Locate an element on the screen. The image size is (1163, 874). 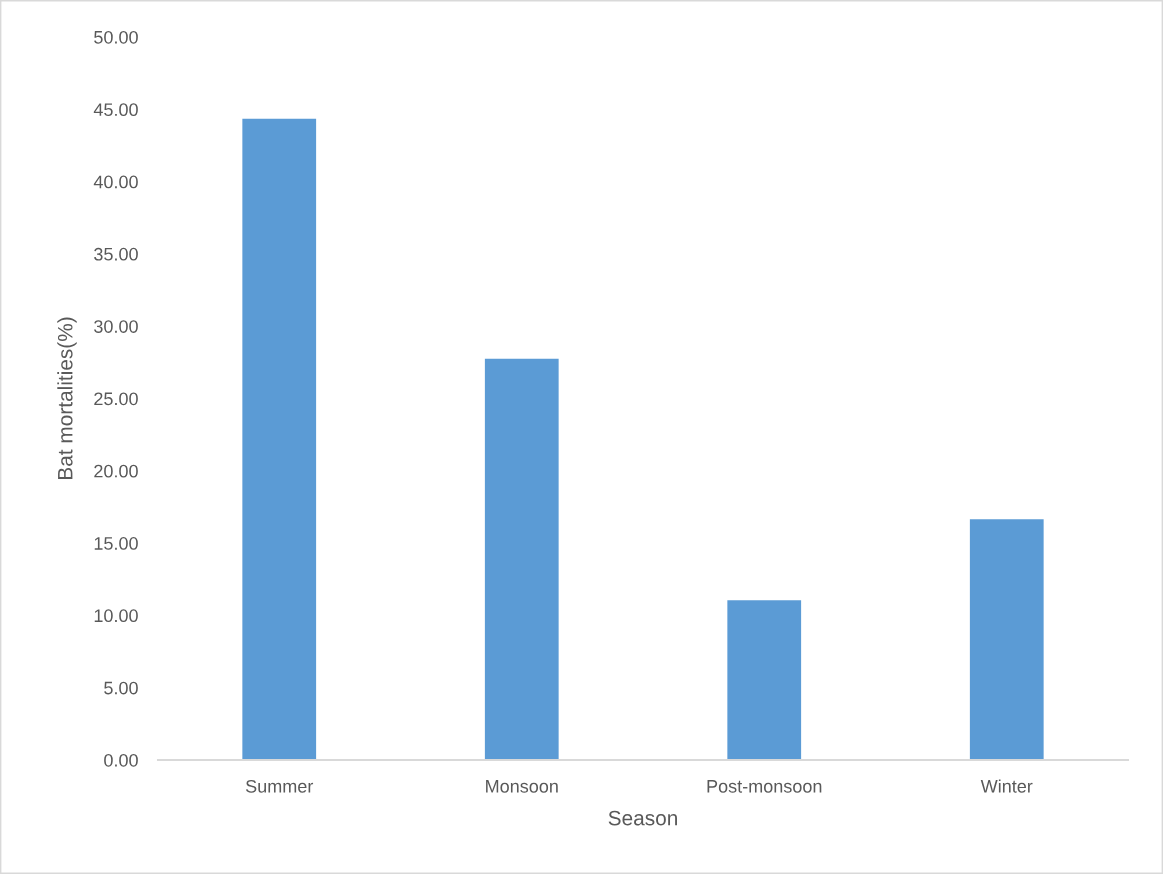
x-tick-label: Post-monsoon is located at coordinates (764, 786).